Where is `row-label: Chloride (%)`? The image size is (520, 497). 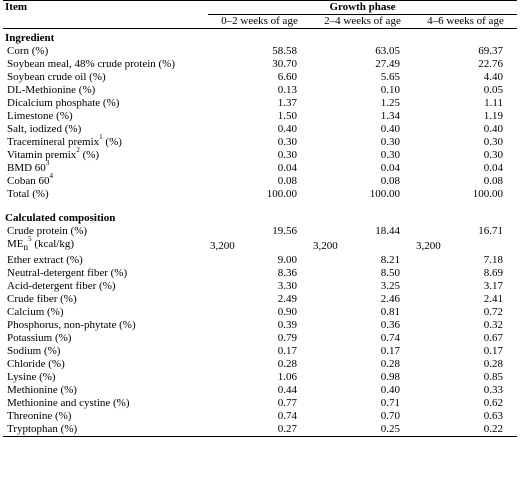
row-label: Chloride (%) is located at coordinates (105, 364).